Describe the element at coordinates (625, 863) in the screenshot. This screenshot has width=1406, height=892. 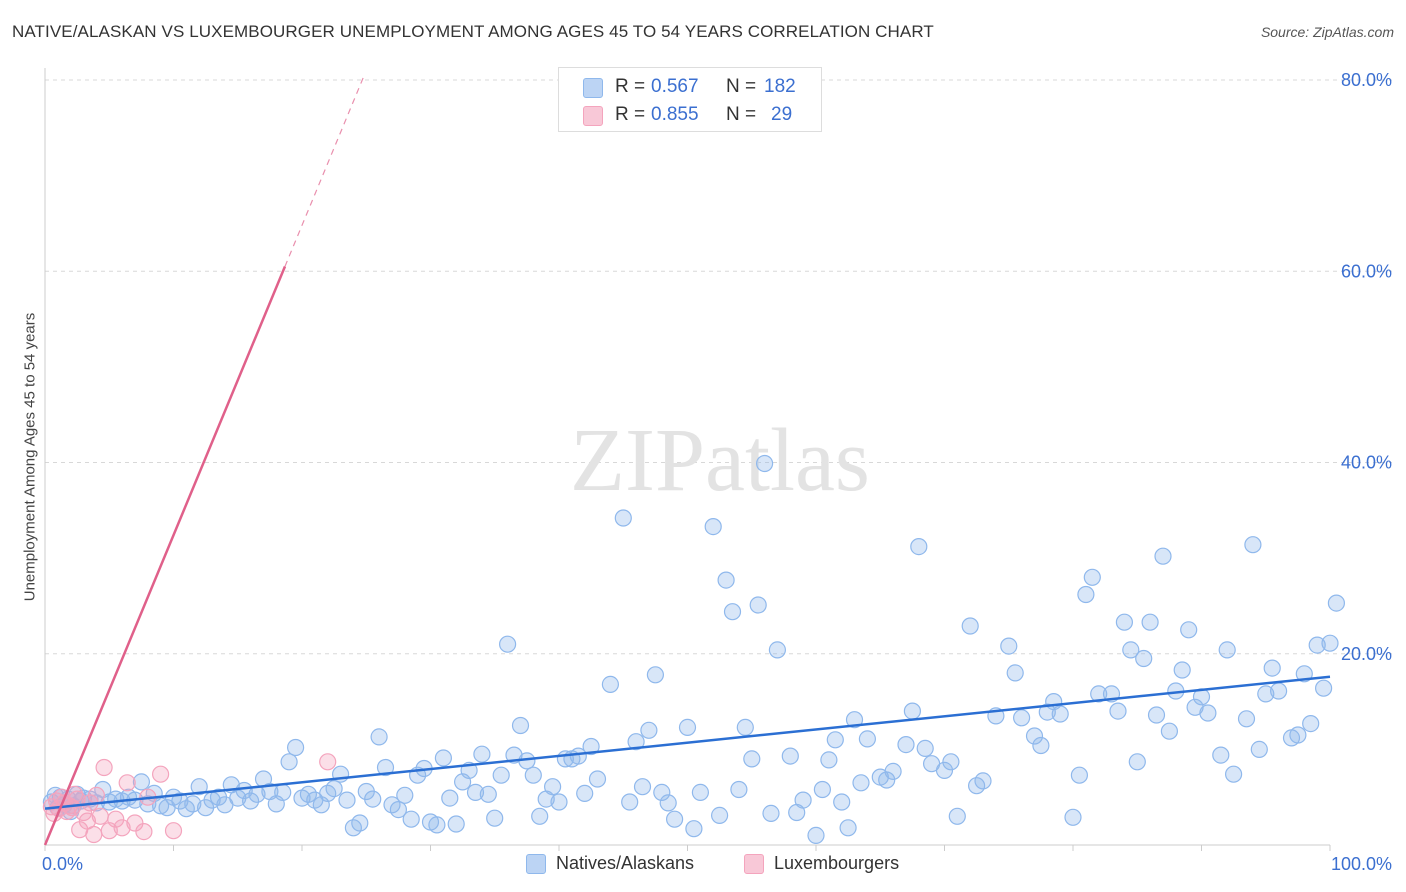
I see `legend-label-natives: Natives/Alaskans` at that location.